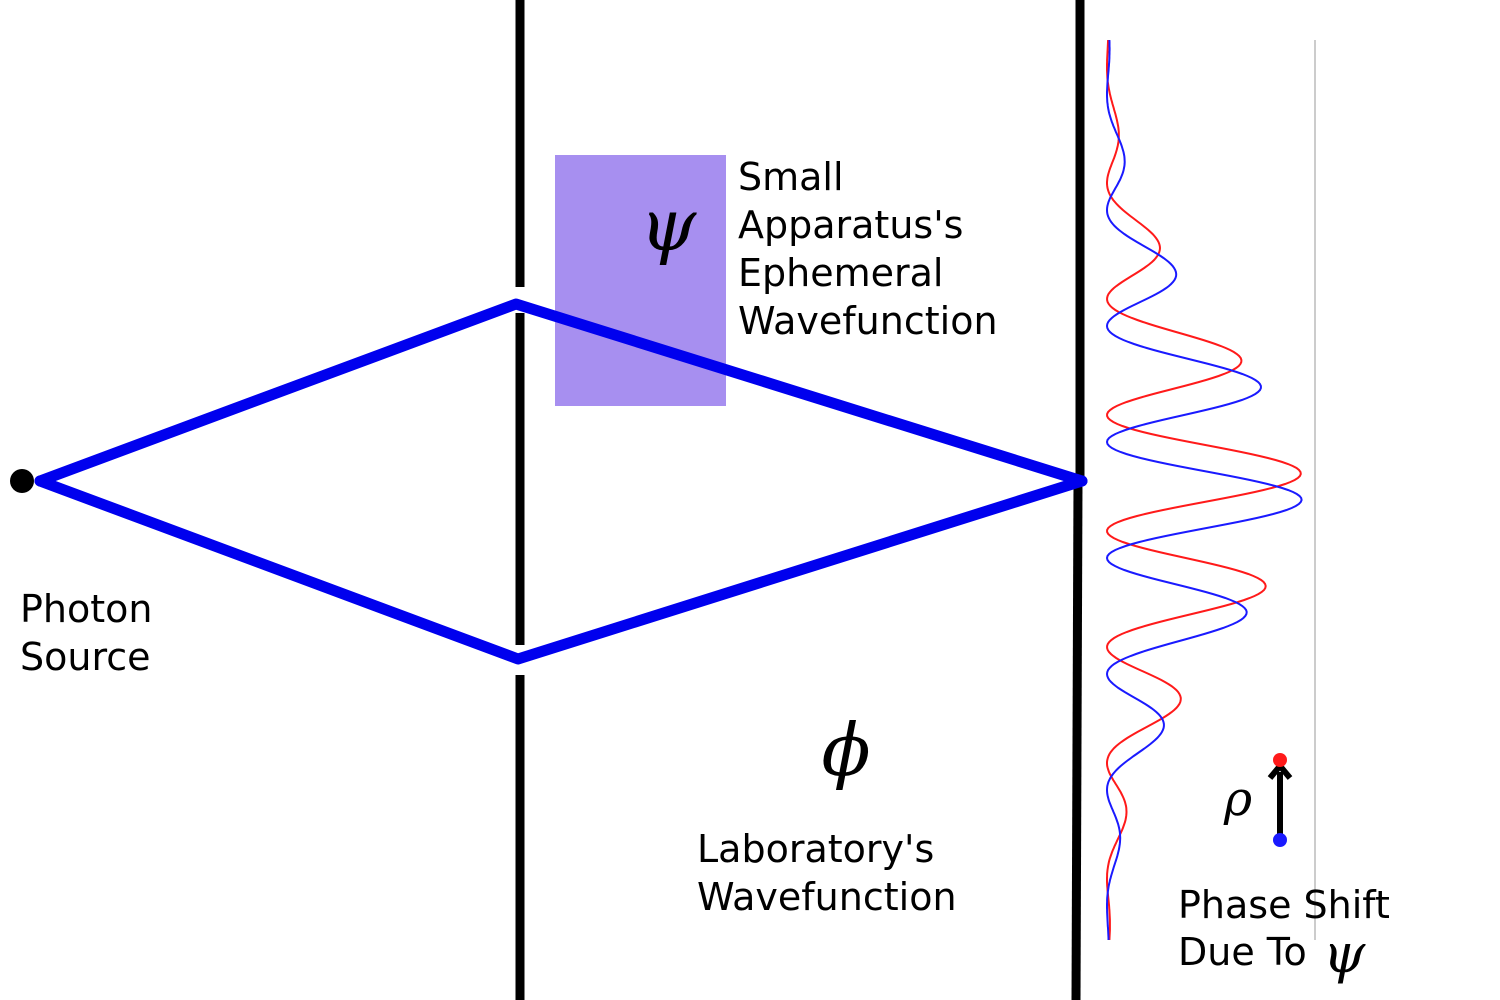 The width and height of the screenshot is (1500, 1000). I want to click on psi-symbol: ψ, so click(669, 225).